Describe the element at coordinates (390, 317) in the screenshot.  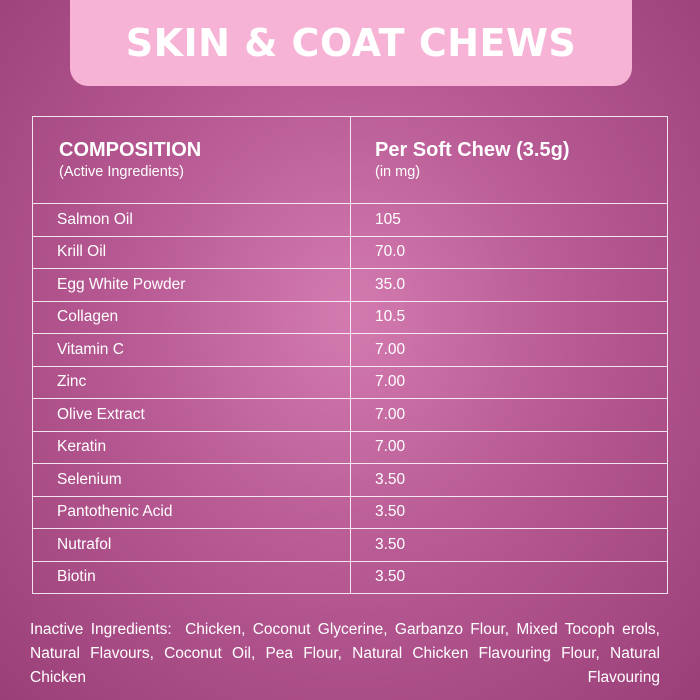
I see `ingredient-amount: 10.5` at that location.